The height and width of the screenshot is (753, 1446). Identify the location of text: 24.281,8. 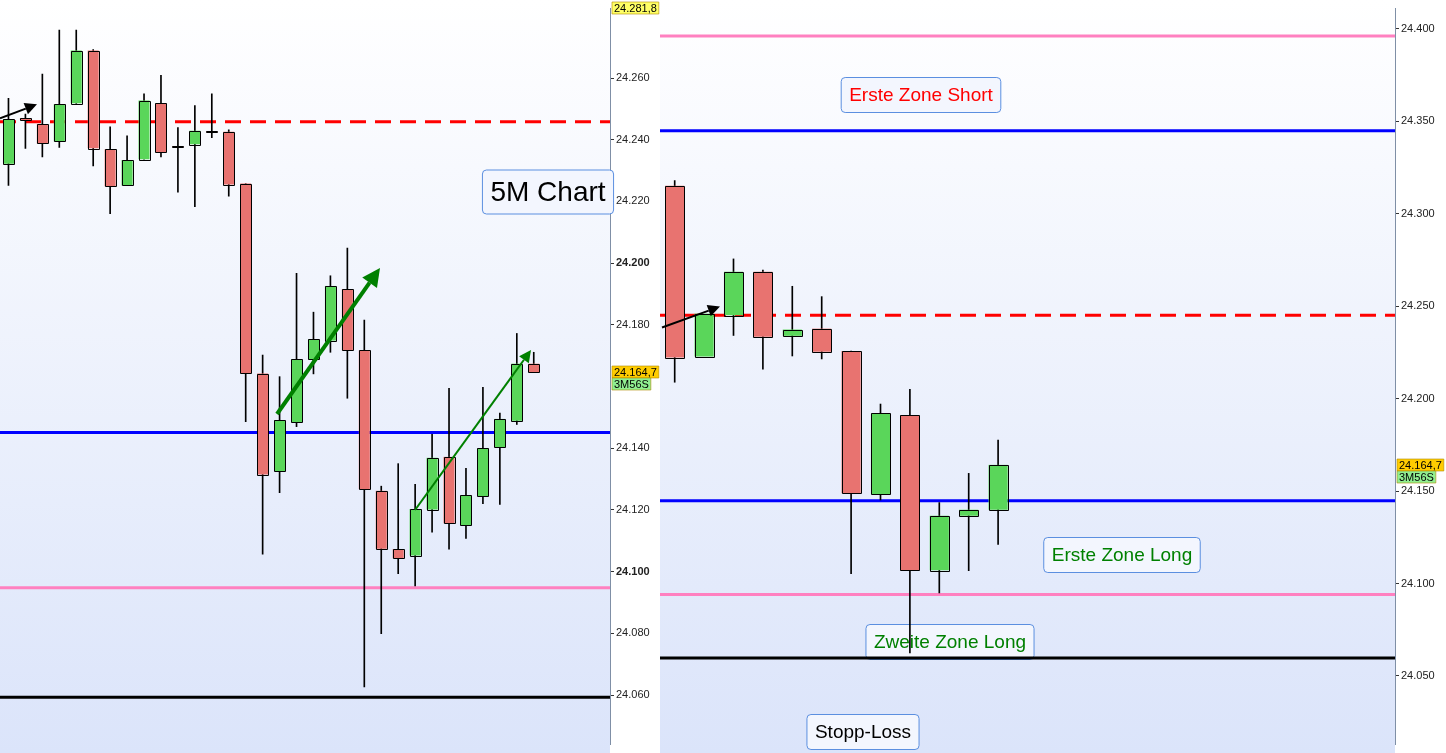
(635, 8).